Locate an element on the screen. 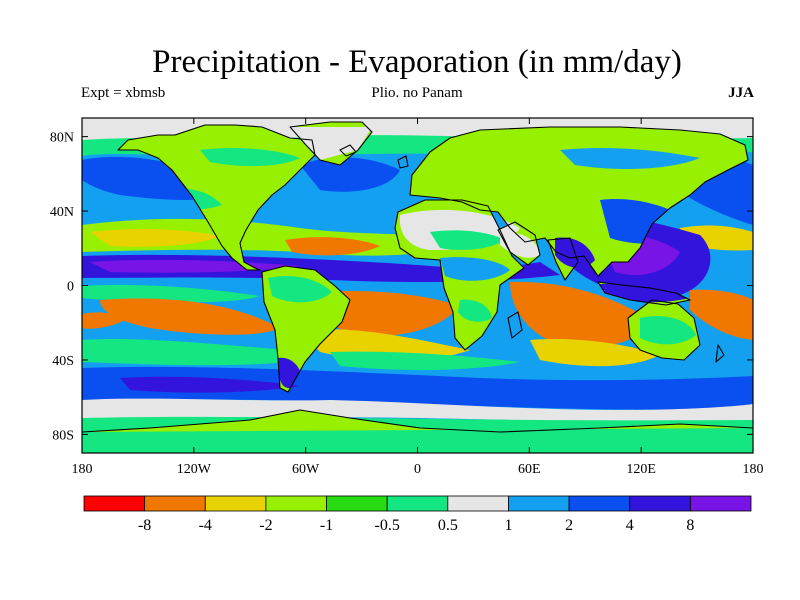 The image size is (800, 600). lat-label: 80S is located at coordinates (63, 435).